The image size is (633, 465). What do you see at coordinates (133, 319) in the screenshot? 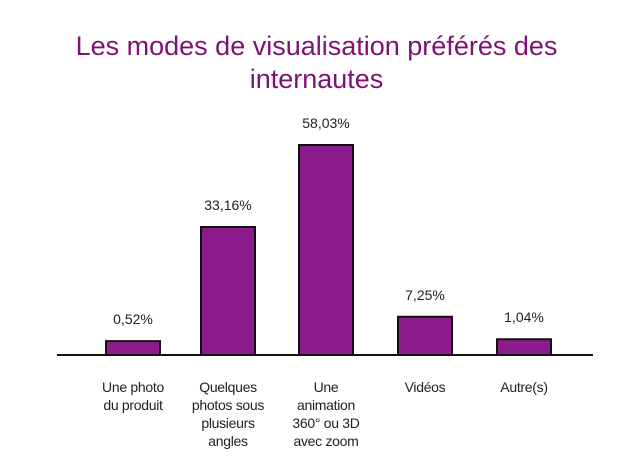
I see `data-label: 0,52%` at bounding box center [133, 319].